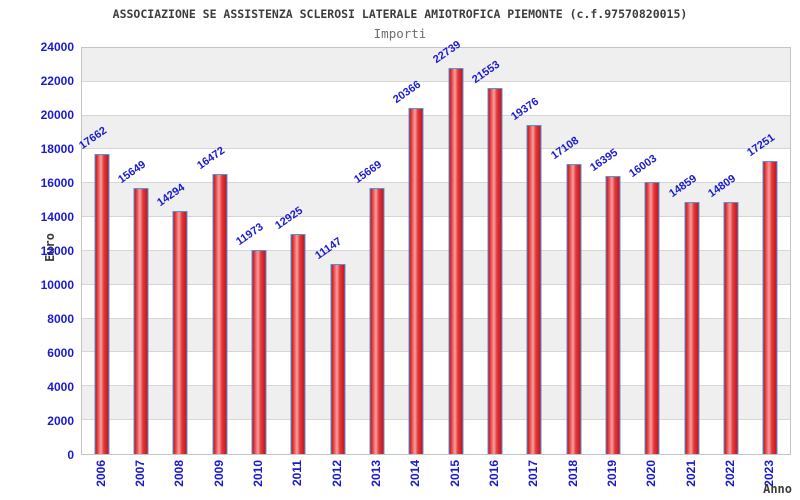 This screenshot has height=500, width=800. I want to click on x-tick-2019: 2019, so click(611, 473).